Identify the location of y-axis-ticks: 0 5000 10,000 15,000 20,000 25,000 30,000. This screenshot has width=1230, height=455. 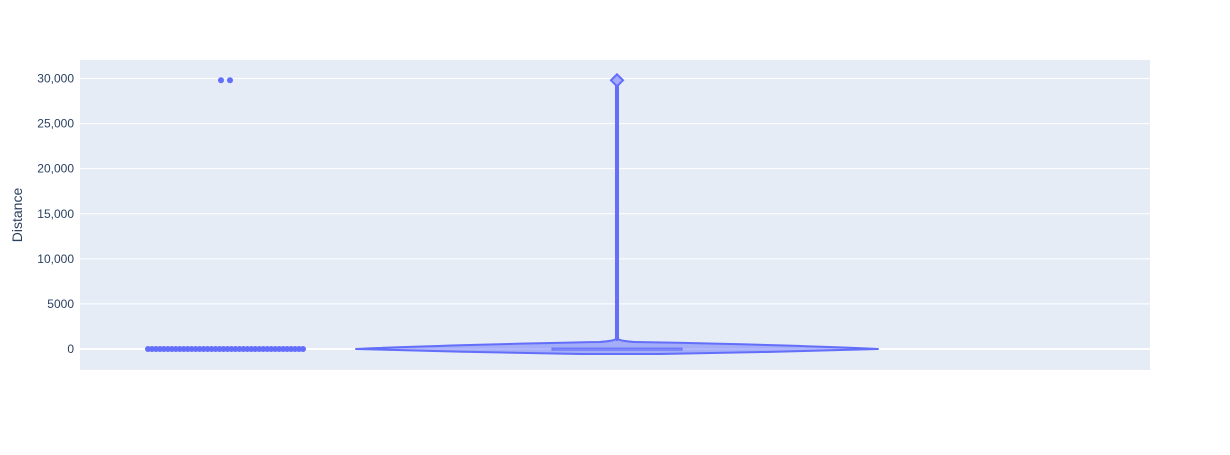
(55, 214).